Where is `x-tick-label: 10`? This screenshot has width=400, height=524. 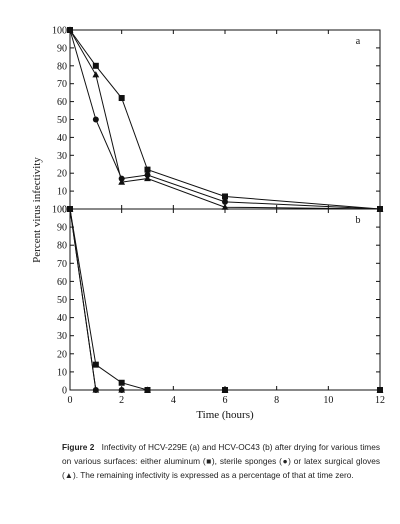
x-tick-label: 10 is located at coordinates (328, 400).